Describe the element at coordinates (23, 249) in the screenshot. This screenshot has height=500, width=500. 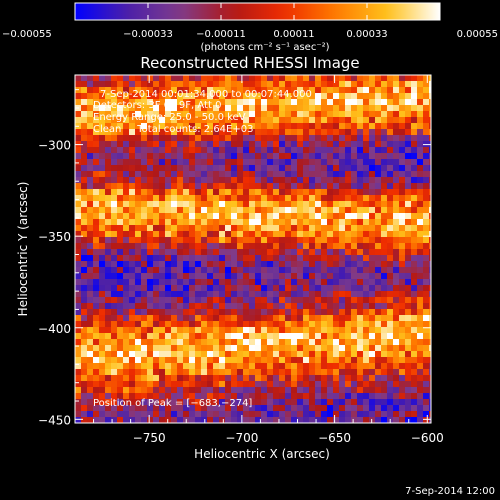
I see `y-axis-title: Heliocentric Y (arcsec)` at that location.